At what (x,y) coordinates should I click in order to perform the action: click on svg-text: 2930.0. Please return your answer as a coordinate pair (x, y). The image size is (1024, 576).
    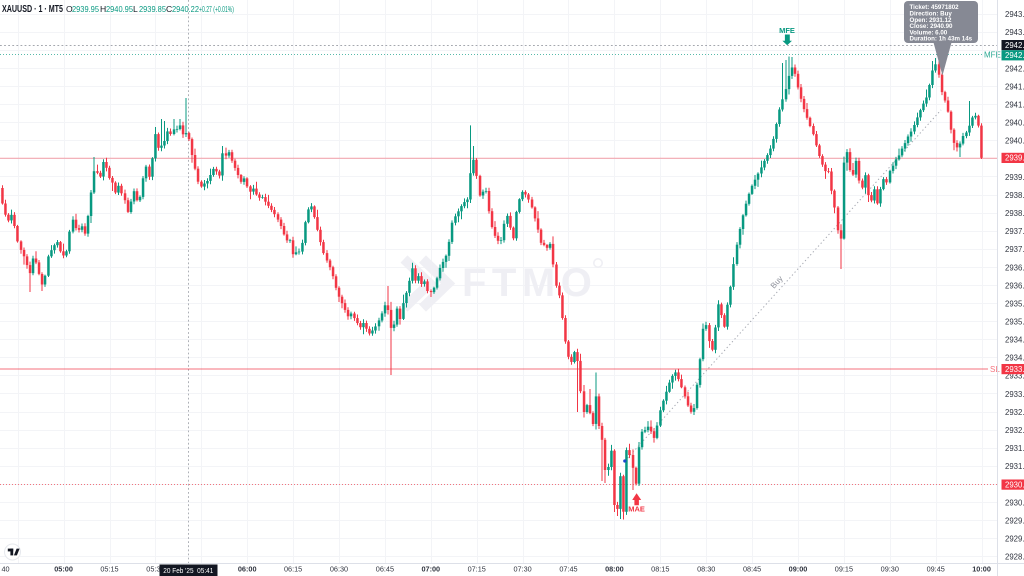
    Looking at the image, I should click on (1014, 502).